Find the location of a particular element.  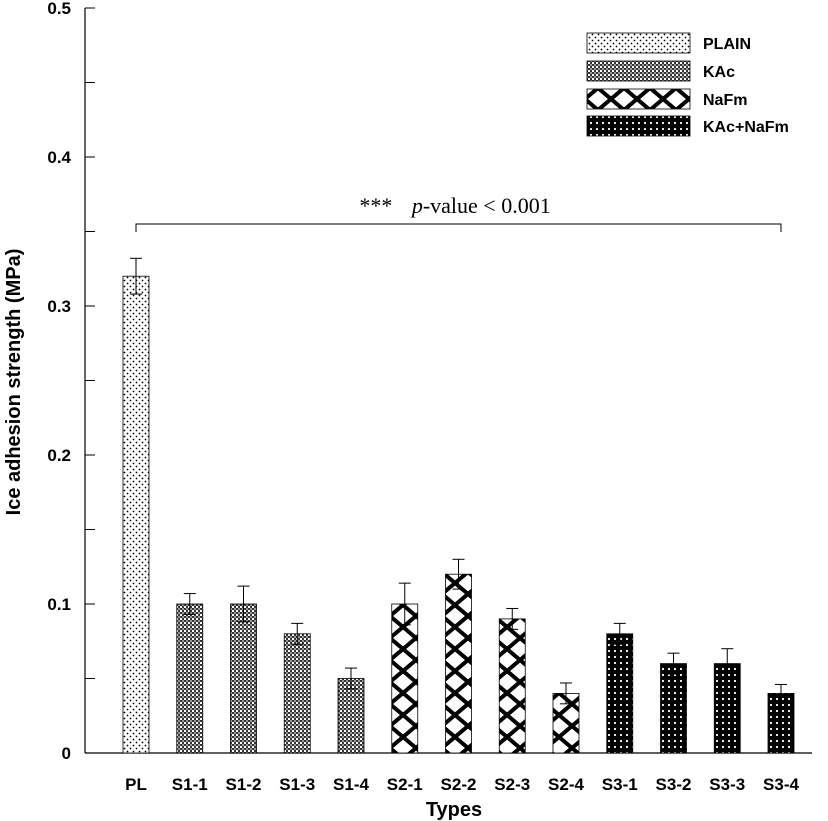

x-tick-label-s2-3: S2-3 is located at coordinates (512, 784).